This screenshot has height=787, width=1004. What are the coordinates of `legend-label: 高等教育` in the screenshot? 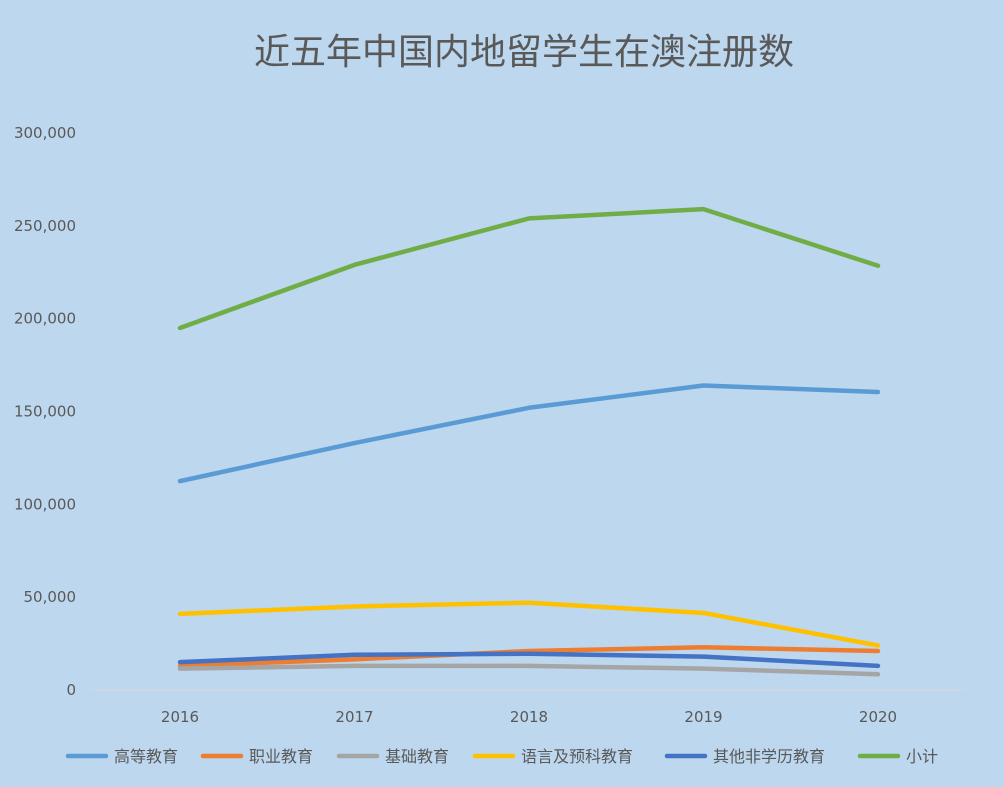 It's located at (146, 756).